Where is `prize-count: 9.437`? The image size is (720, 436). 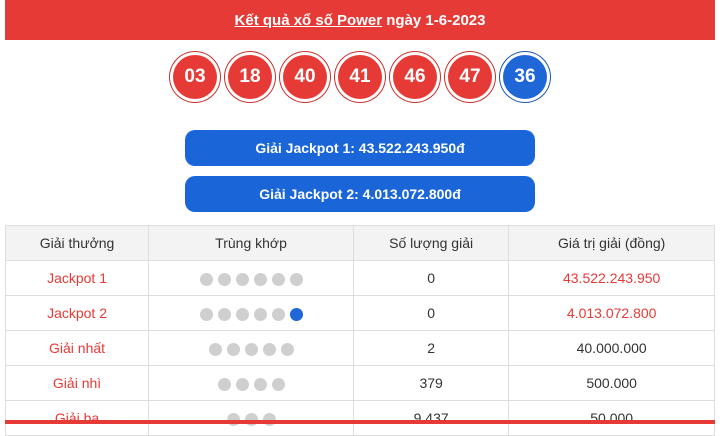
prize-count: 9.437 is located at coordinates (431, 418).